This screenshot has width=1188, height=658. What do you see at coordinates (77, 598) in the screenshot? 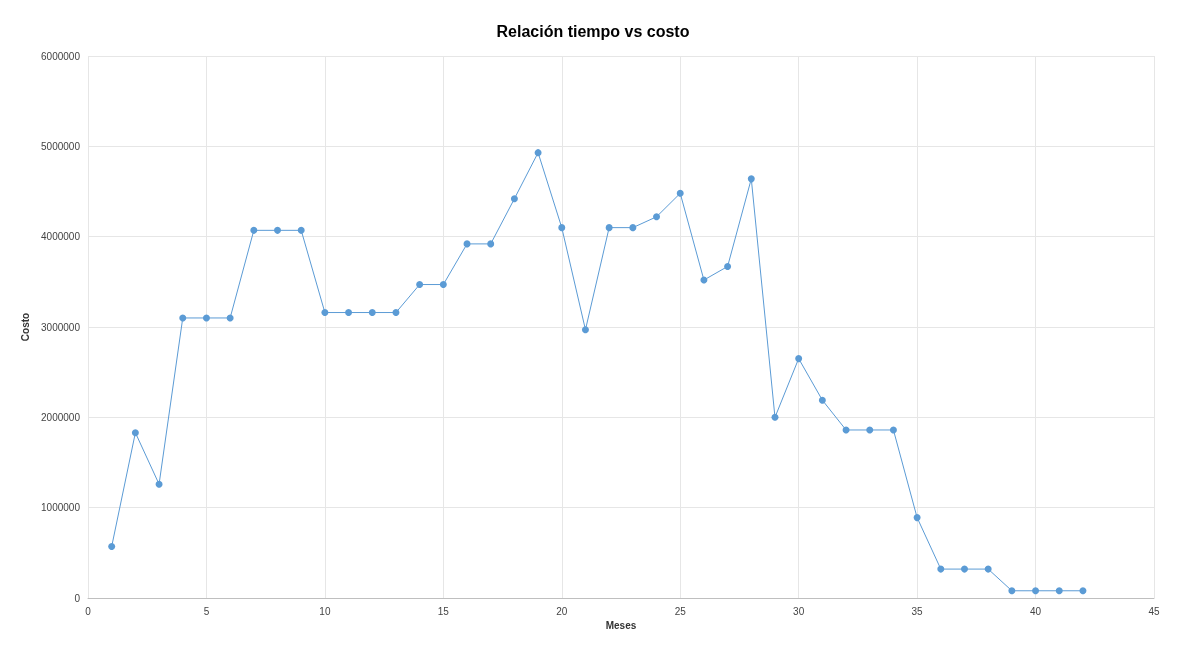
I see `y-tick-label: 0` at bounding box center [77, 598].